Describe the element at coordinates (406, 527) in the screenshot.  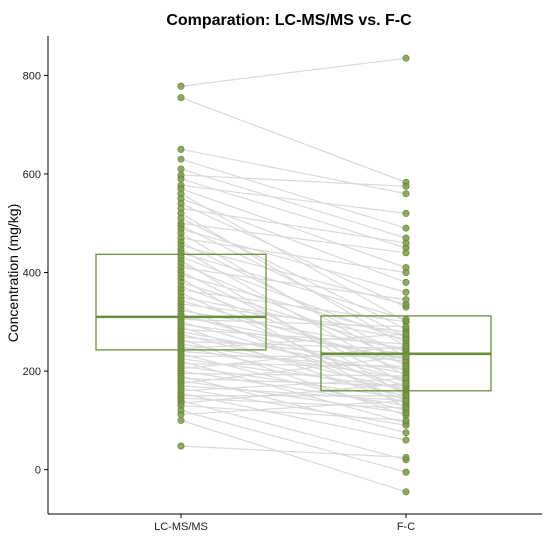
I see `x-tick-label: F-C` at that location.